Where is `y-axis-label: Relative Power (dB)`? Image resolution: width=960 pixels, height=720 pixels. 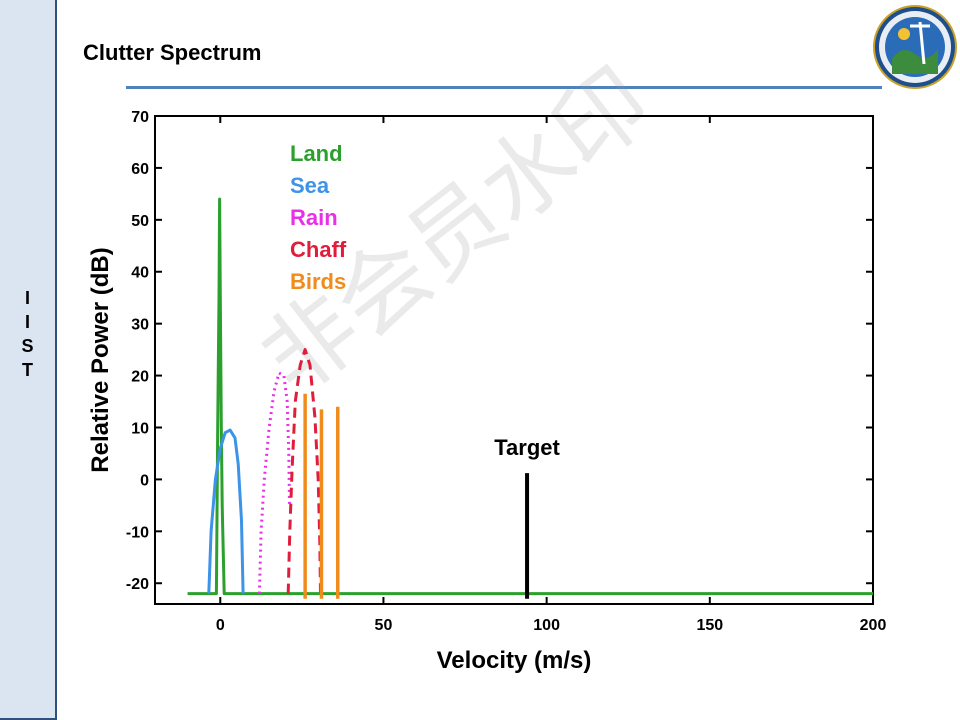
y-axis-label: Relative Power (dB) is located at coordinates (100, 359).